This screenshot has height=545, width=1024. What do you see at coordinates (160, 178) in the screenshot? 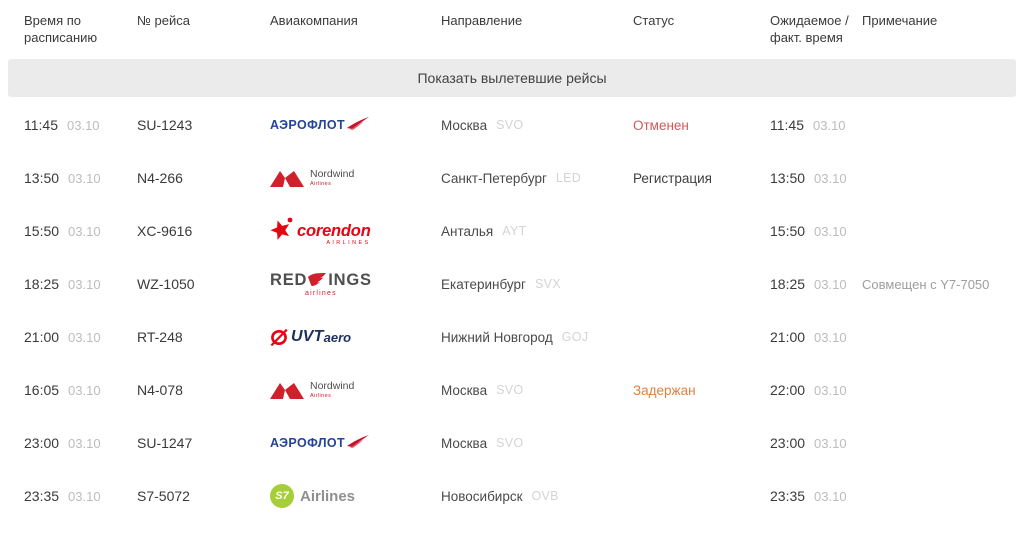
I see `flight-number: N4-266` at bounding box center [160, 178].